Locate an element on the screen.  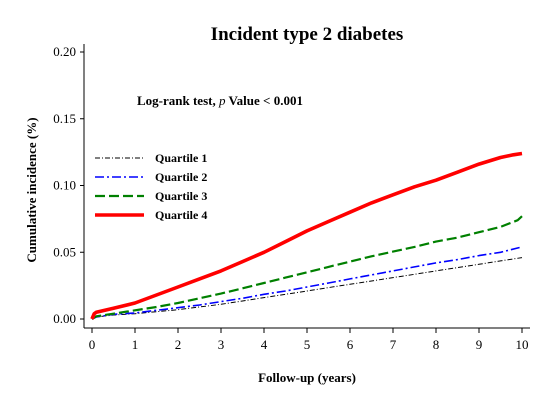
x-axis-label: Follow-up (years) is located at coordinates (307, 377).